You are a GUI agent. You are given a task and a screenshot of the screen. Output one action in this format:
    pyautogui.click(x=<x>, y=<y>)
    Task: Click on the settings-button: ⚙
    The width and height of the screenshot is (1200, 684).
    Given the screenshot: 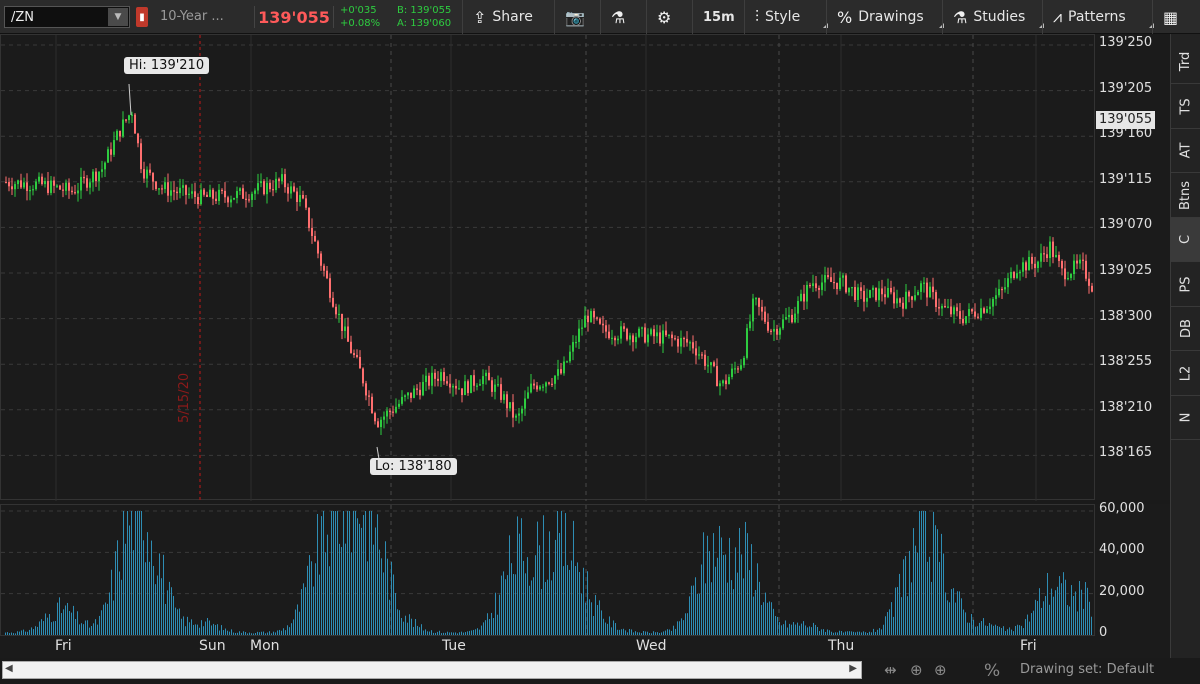 What is the action you would take?
    pyautogui.click(x=669, y=17)
    